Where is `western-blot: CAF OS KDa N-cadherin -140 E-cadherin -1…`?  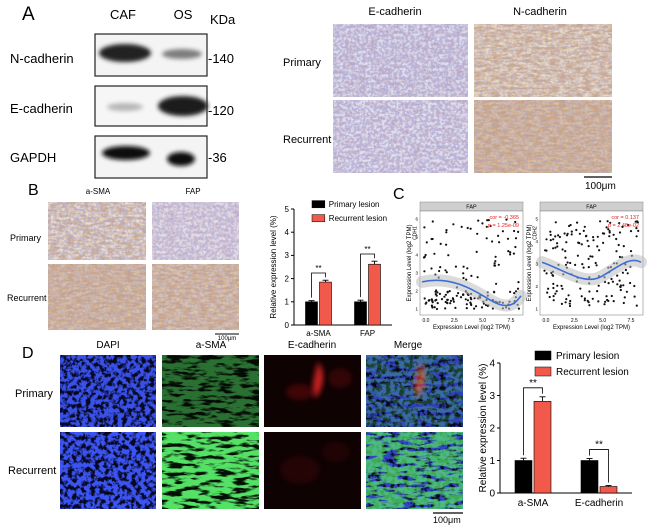 western-blot: CAF OS KDa N-cadherin -140 E-cadherin -1… is located at coordinates (123, 93).